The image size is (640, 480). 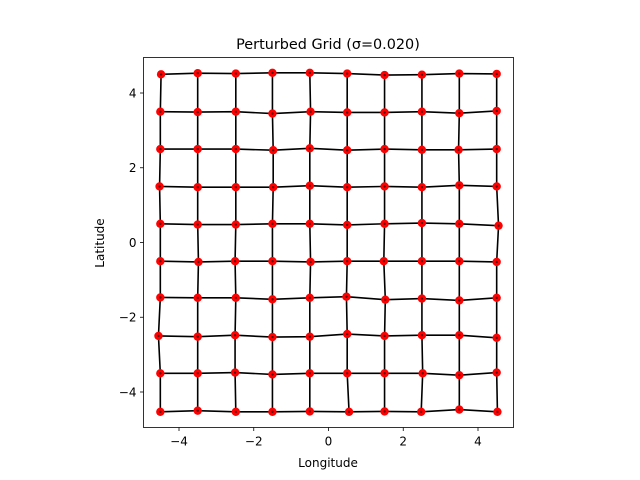 I want to click on x-axis-ticks: −4 −2 0 2 4, so click(x=326, y=438).